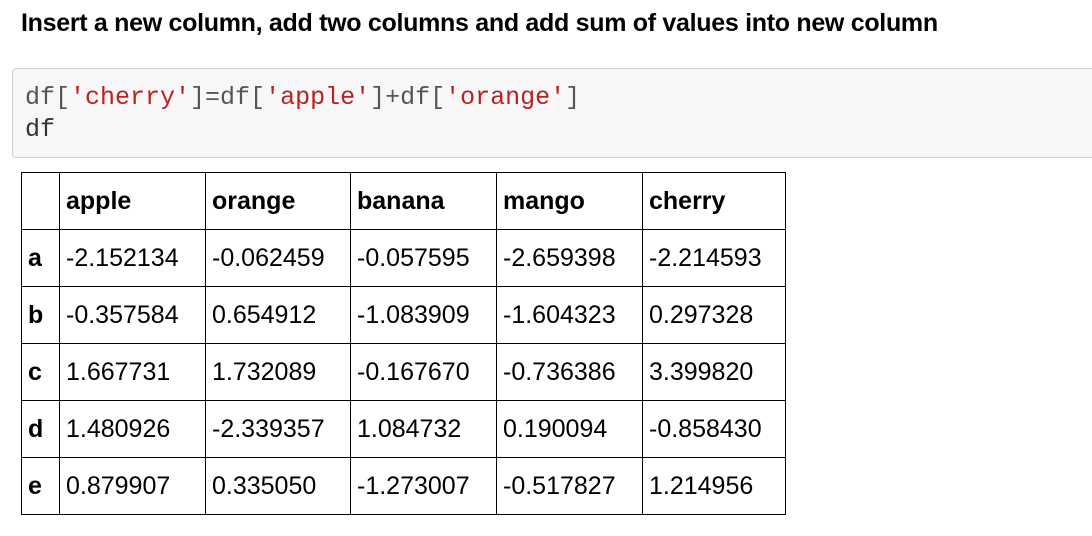  I want to click on table-cell: 0.190094, so click(569, 429).